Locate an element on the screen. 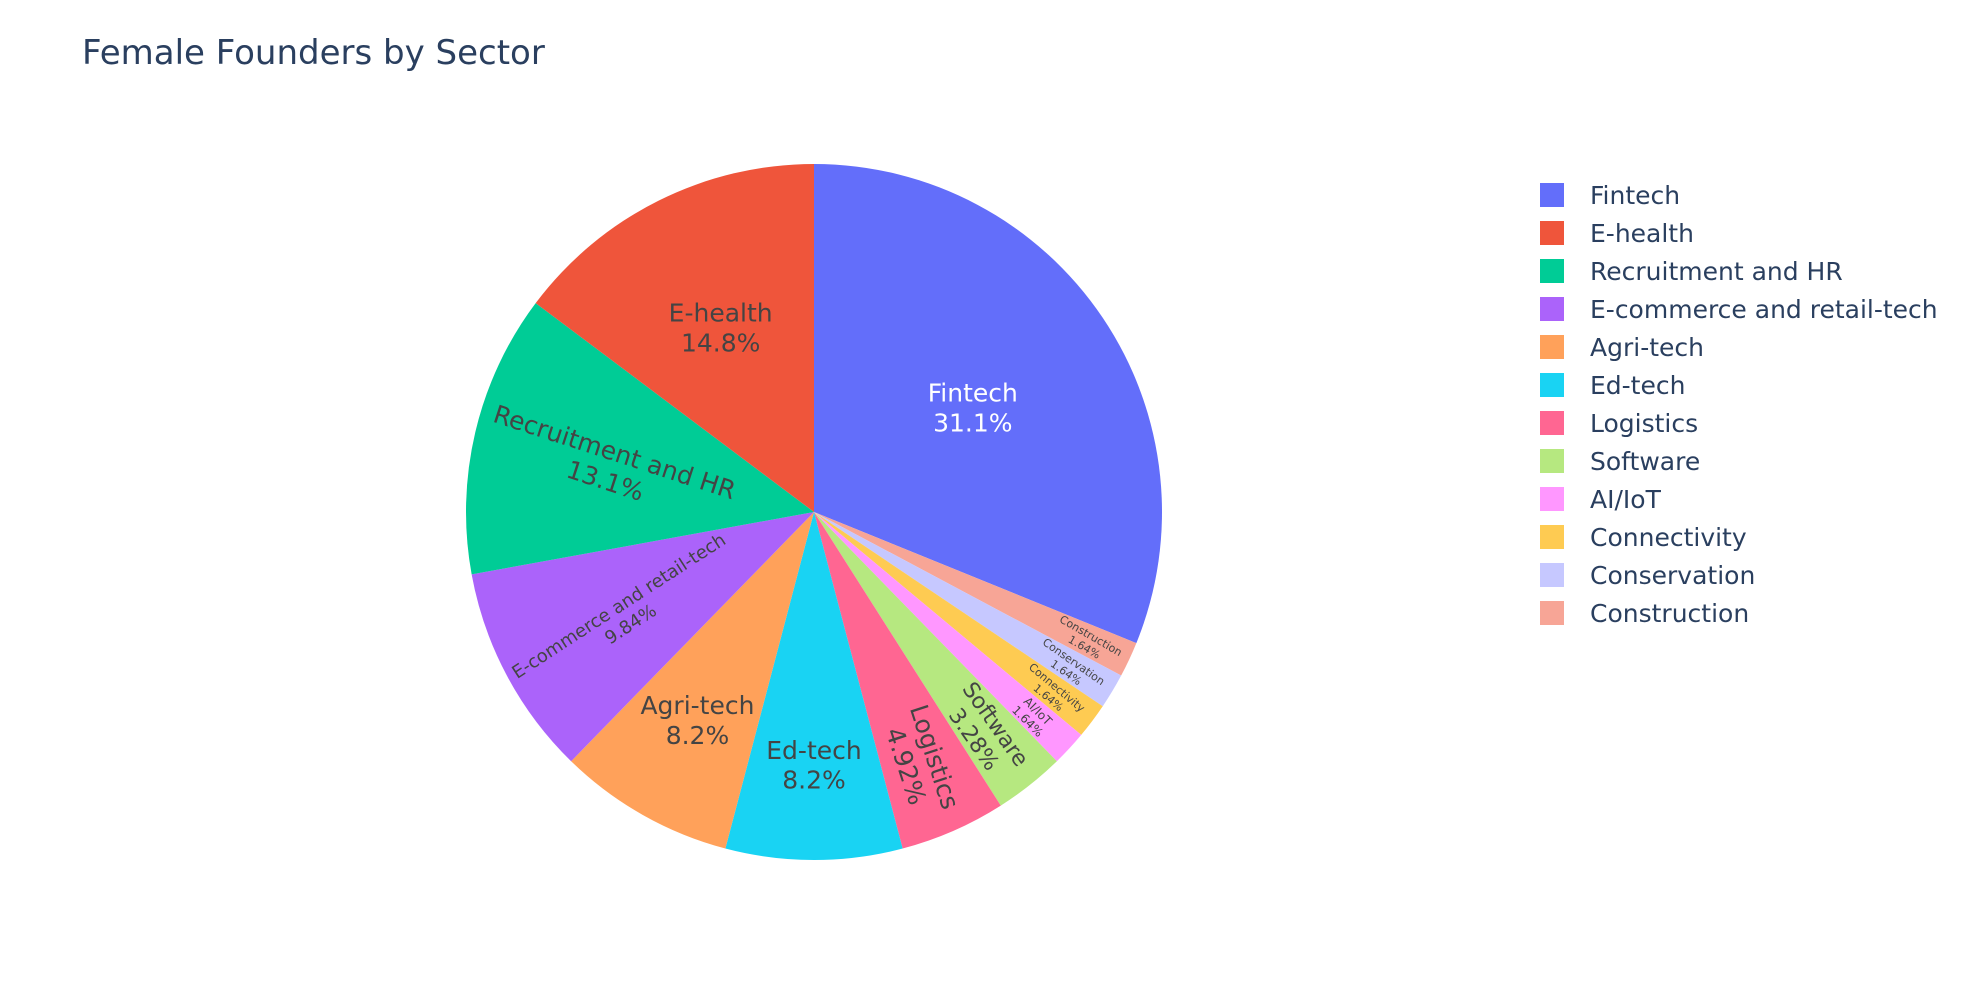 The height and width of the screenshot is (996, 1976). legend-item-ai-iot: AI/IoT is located at coordinates (1601, 499).